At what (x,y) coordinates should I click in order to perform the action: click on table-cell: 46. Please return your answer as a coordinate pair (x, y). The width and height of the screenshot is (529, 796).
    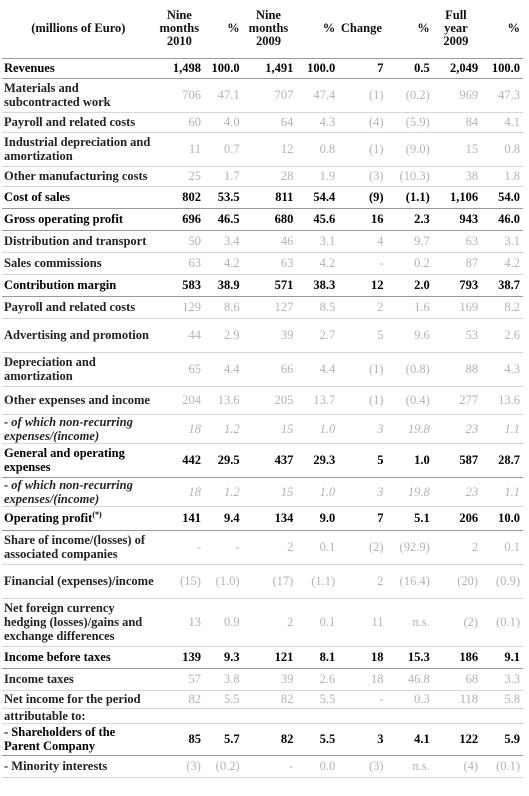
    Looking at the image, I should click on (269, 241).